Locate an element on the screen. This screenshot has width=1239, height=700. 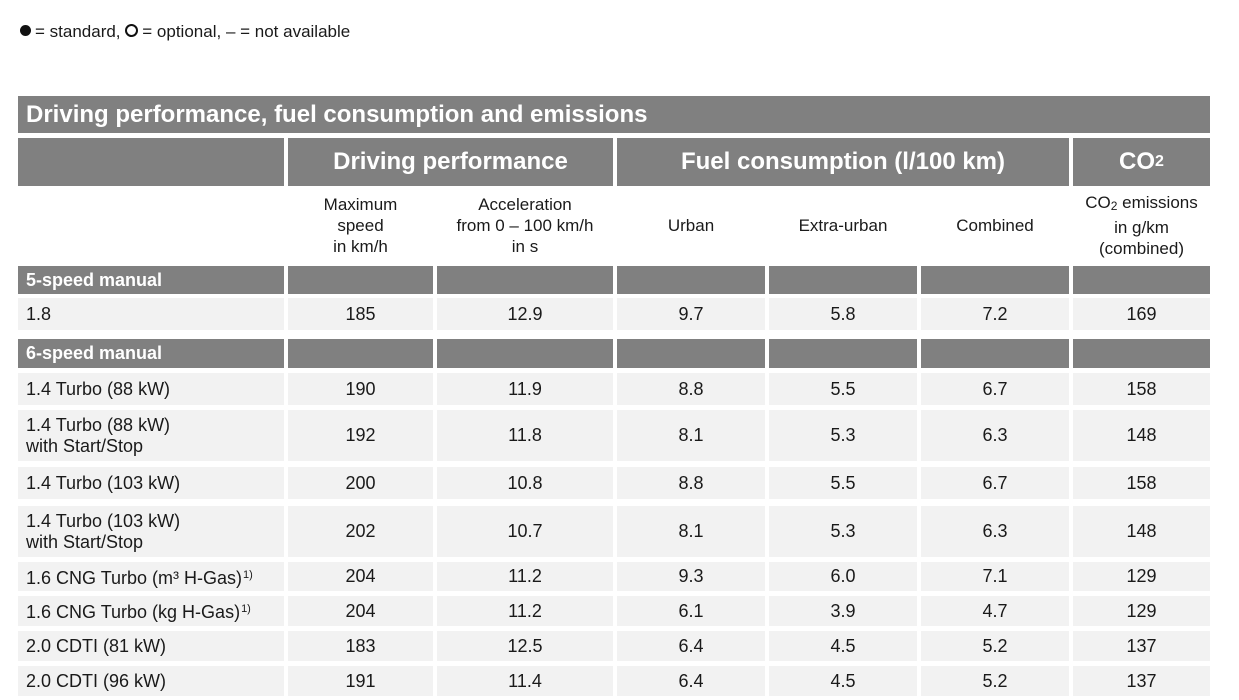
co2-main: CO is located at coordinates (1137, 161).